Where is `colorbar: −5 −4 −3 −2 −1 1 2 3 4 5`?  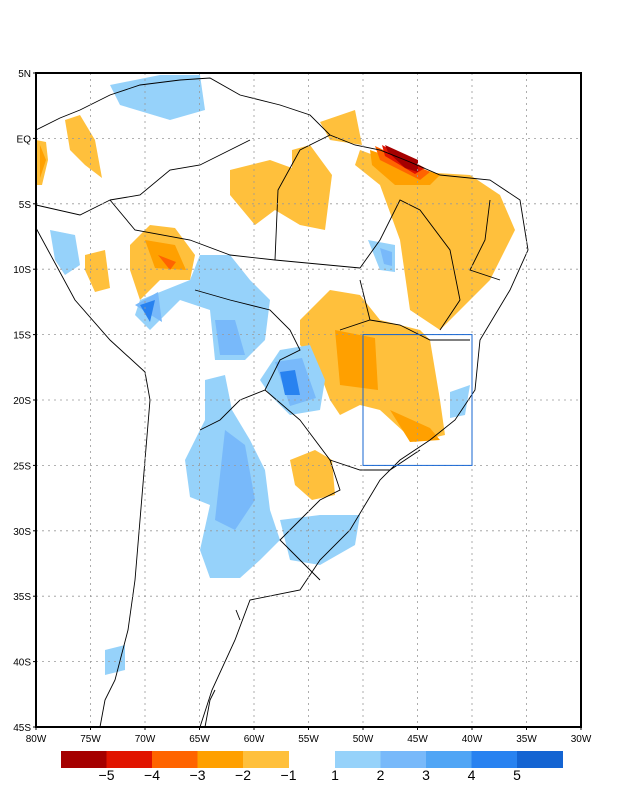
colorbar: −5 −4 −3 −2 −1 1 2 3 4 5 is located at coordinates (312, 767).